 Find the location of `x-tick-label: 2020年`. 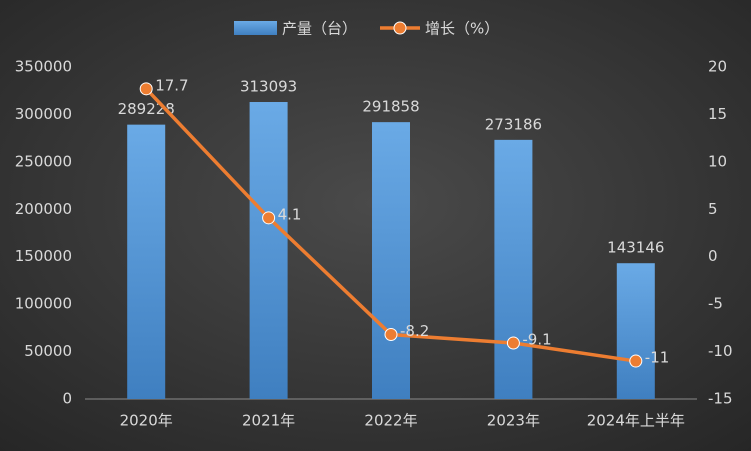

x-tick-label: 2020年 is located at coordinates (146, 421).